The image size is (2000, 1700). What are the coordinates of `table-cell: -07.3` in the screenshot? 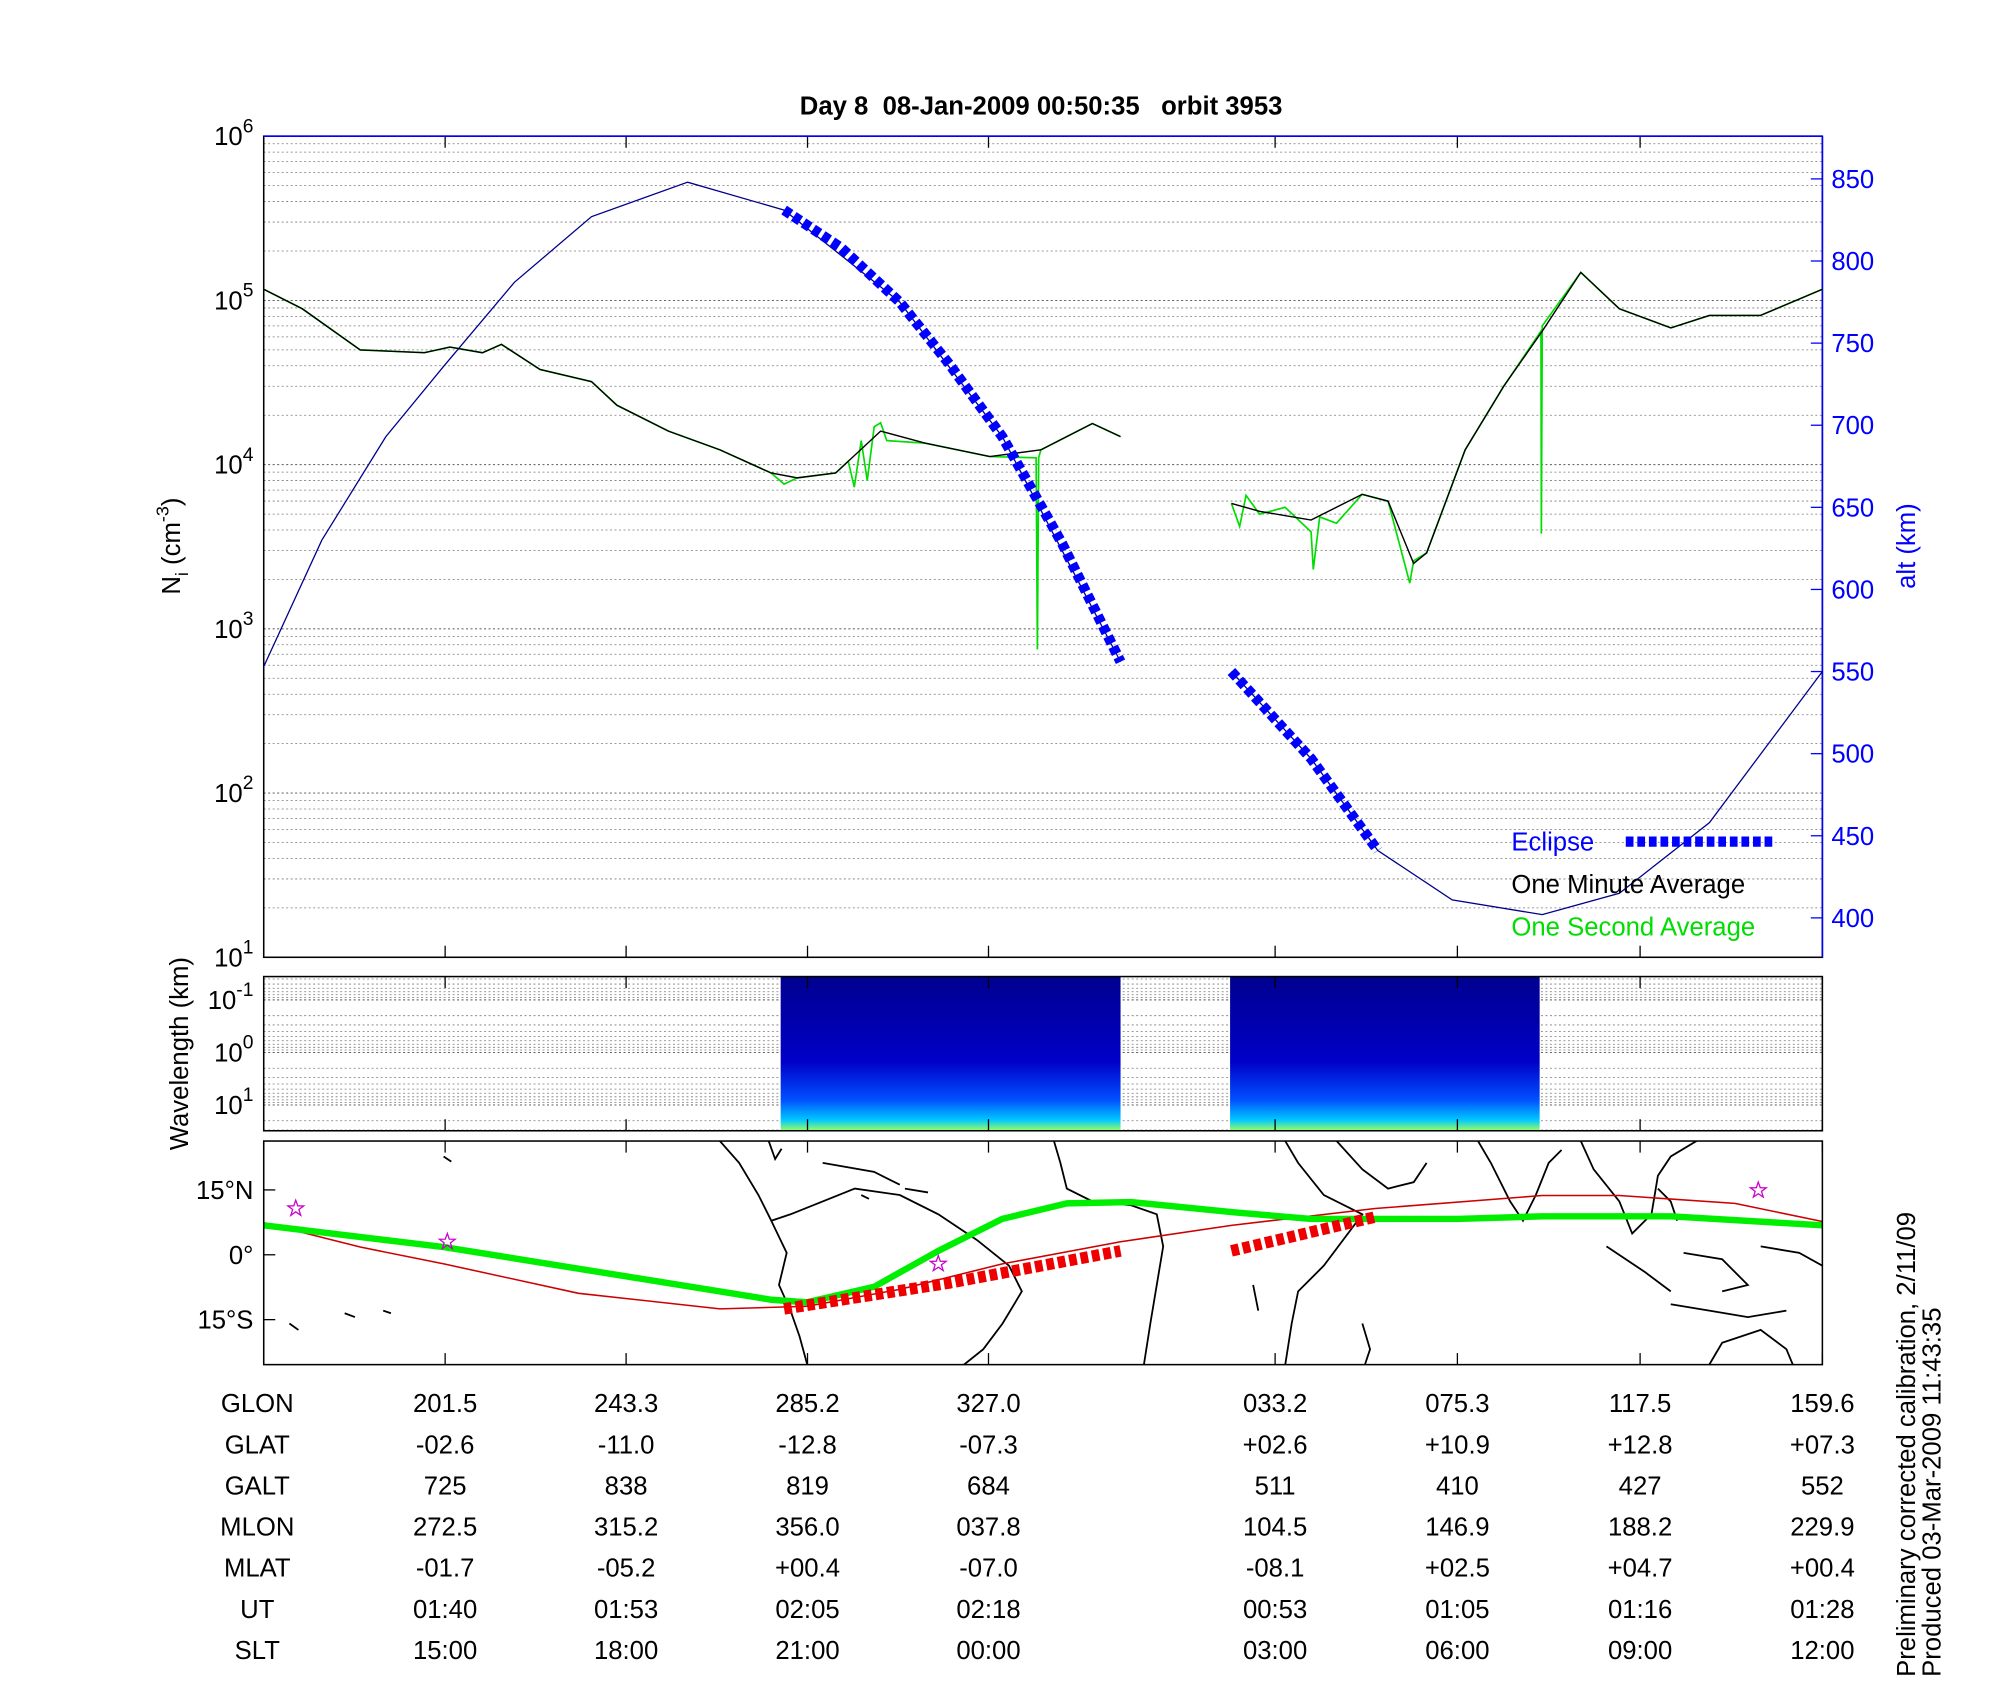 It's located at (988, 1445).